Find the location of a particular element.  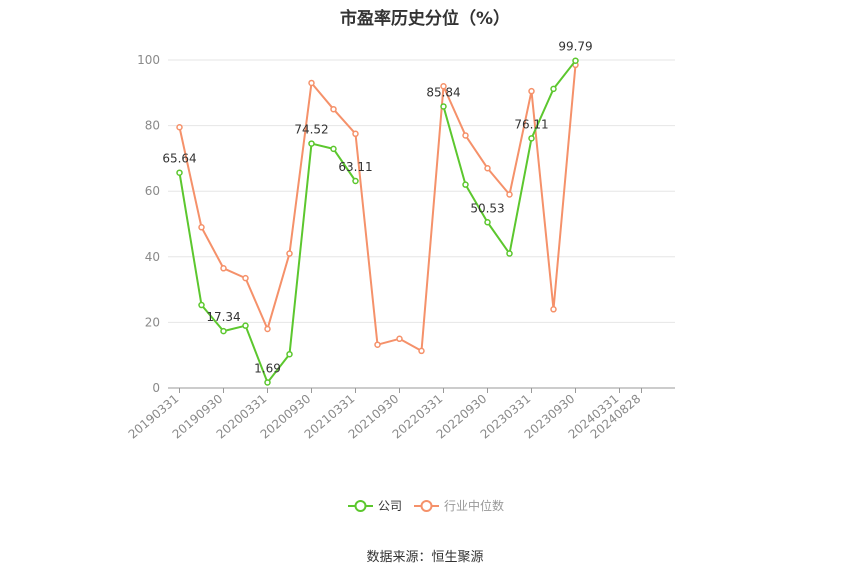

legend-company-marker is located at coordinates (360, 506).